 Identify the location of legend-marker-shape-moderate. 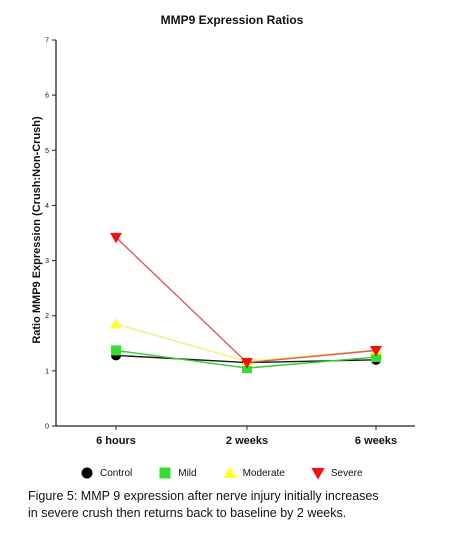
(229, 472).